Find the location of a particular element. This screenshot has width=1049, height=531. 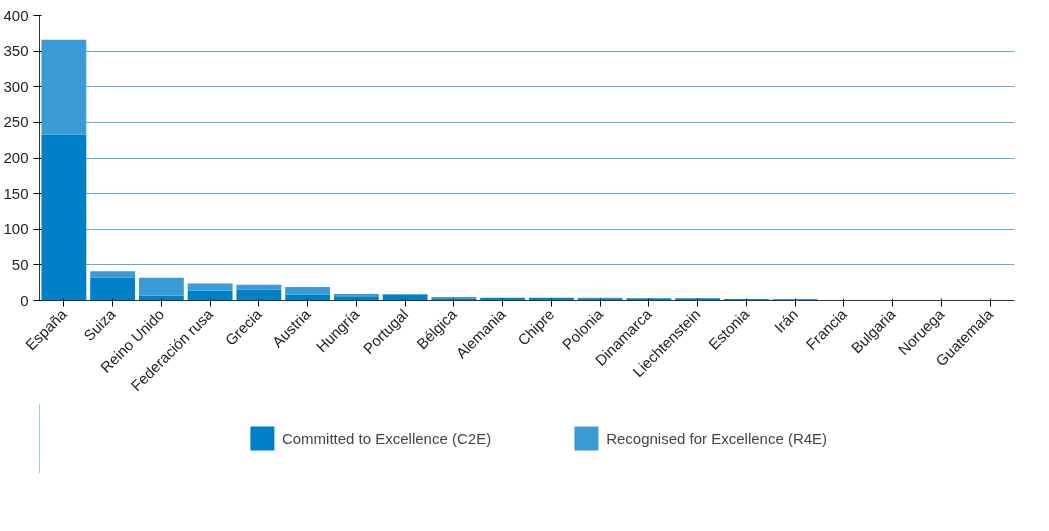

y-tick-label: 400 is located at coordinates (16, 15).